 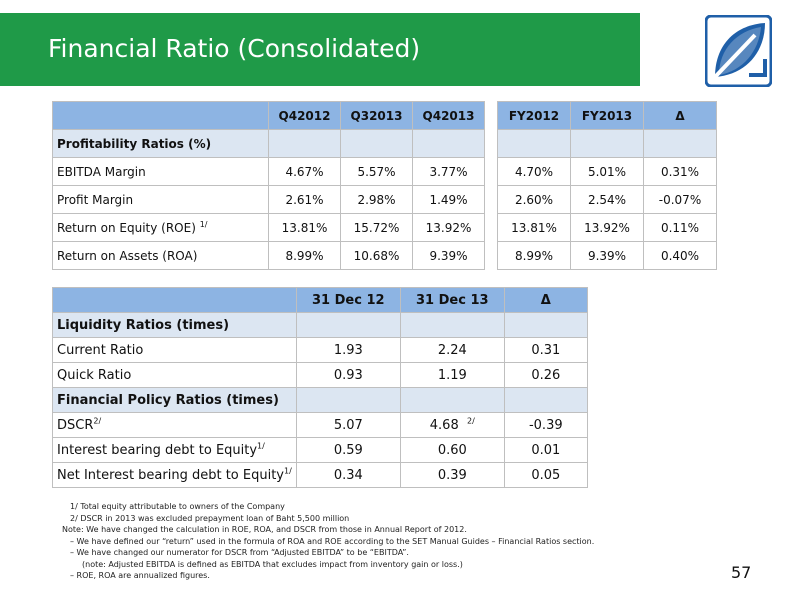 I want to click on header-cell: FY2013, so click(x=607, y=115).